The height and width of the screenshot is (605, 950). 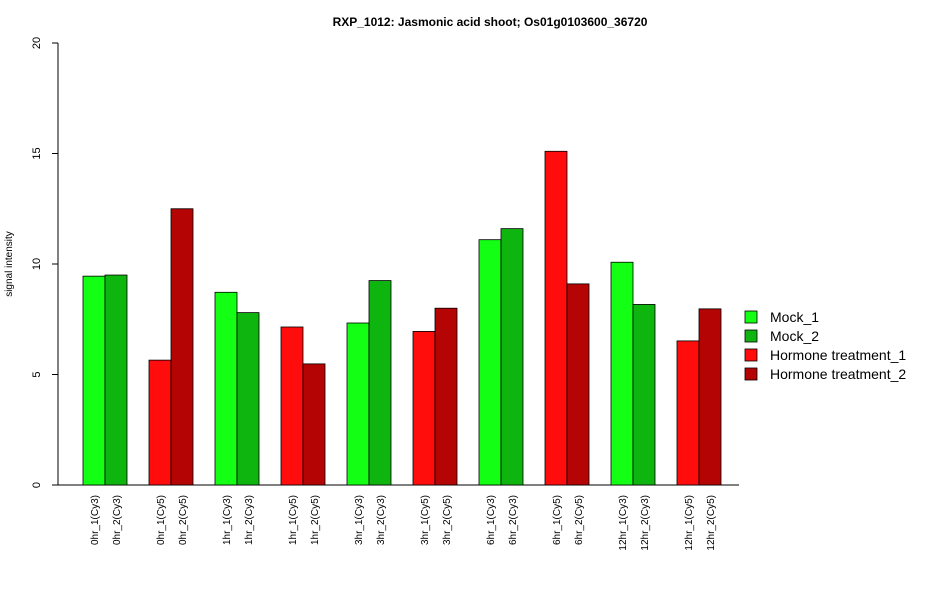 I want to click on x-tick-label: 6hr_2(Cy3), so click(x=513, y=520).